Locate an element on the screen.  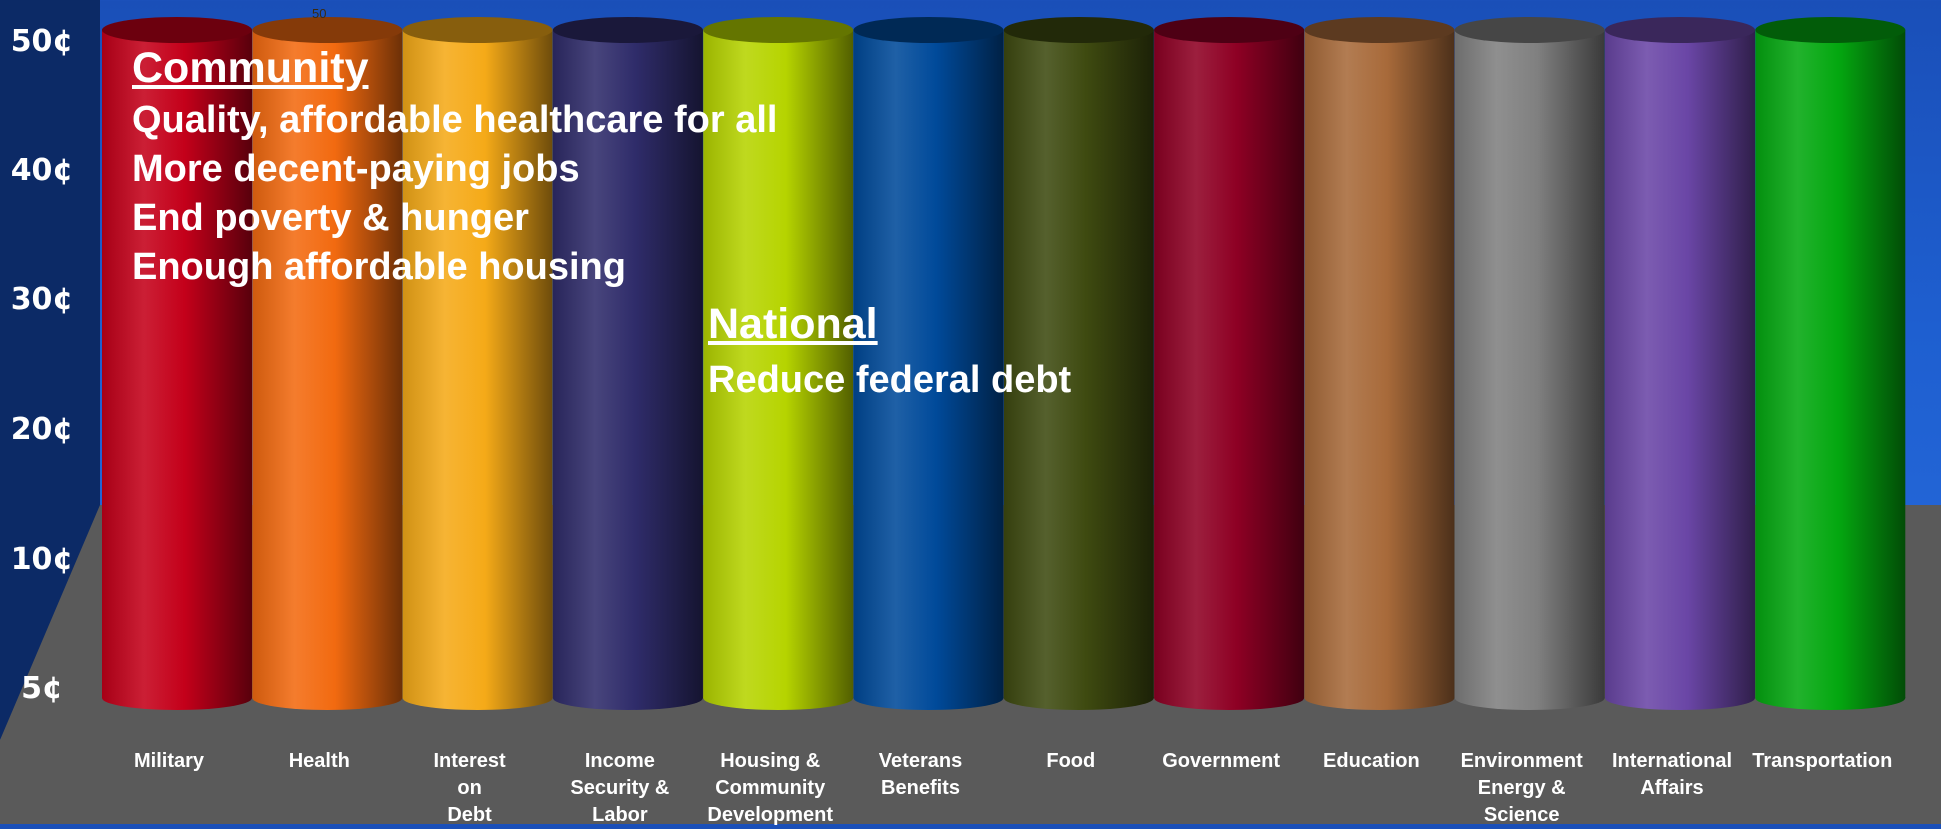
x-tick-label: Health is located at coordinates (319, 761).